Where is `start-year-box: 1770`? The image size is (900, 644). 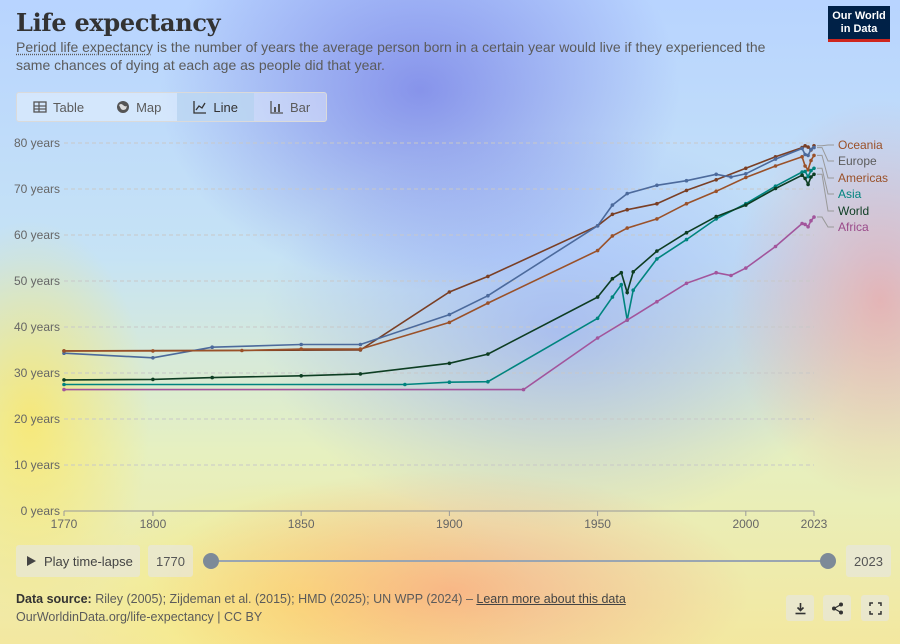
start-year-box: 1770 is located at coordinates (170, 561).